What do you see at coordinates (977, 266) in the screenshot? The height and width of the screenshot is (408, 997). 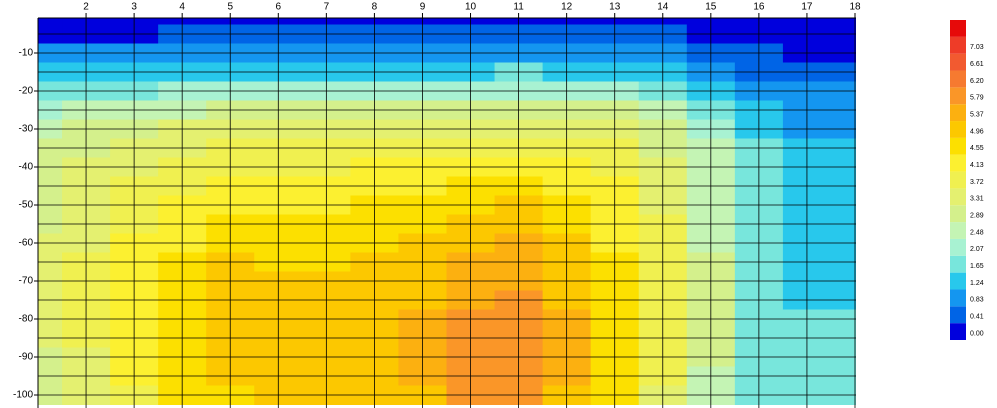 I see `colorbar-label: 1.65` at bounding box center [977, 266].